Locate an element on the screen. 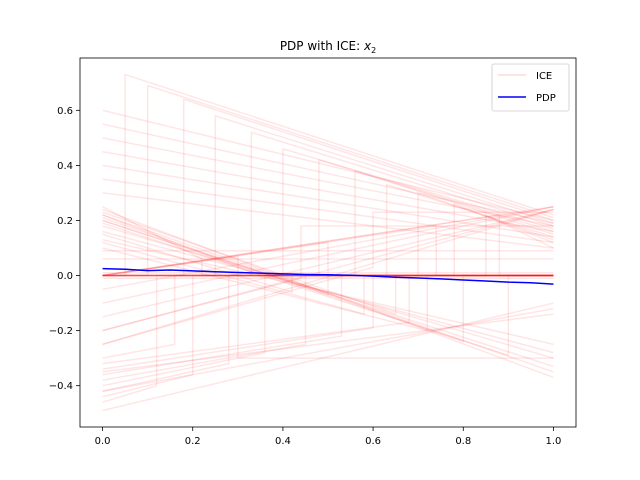 This screenshot has height=480, width=640. x-tick-label: 0.4 is located at coordinates (283, 441).